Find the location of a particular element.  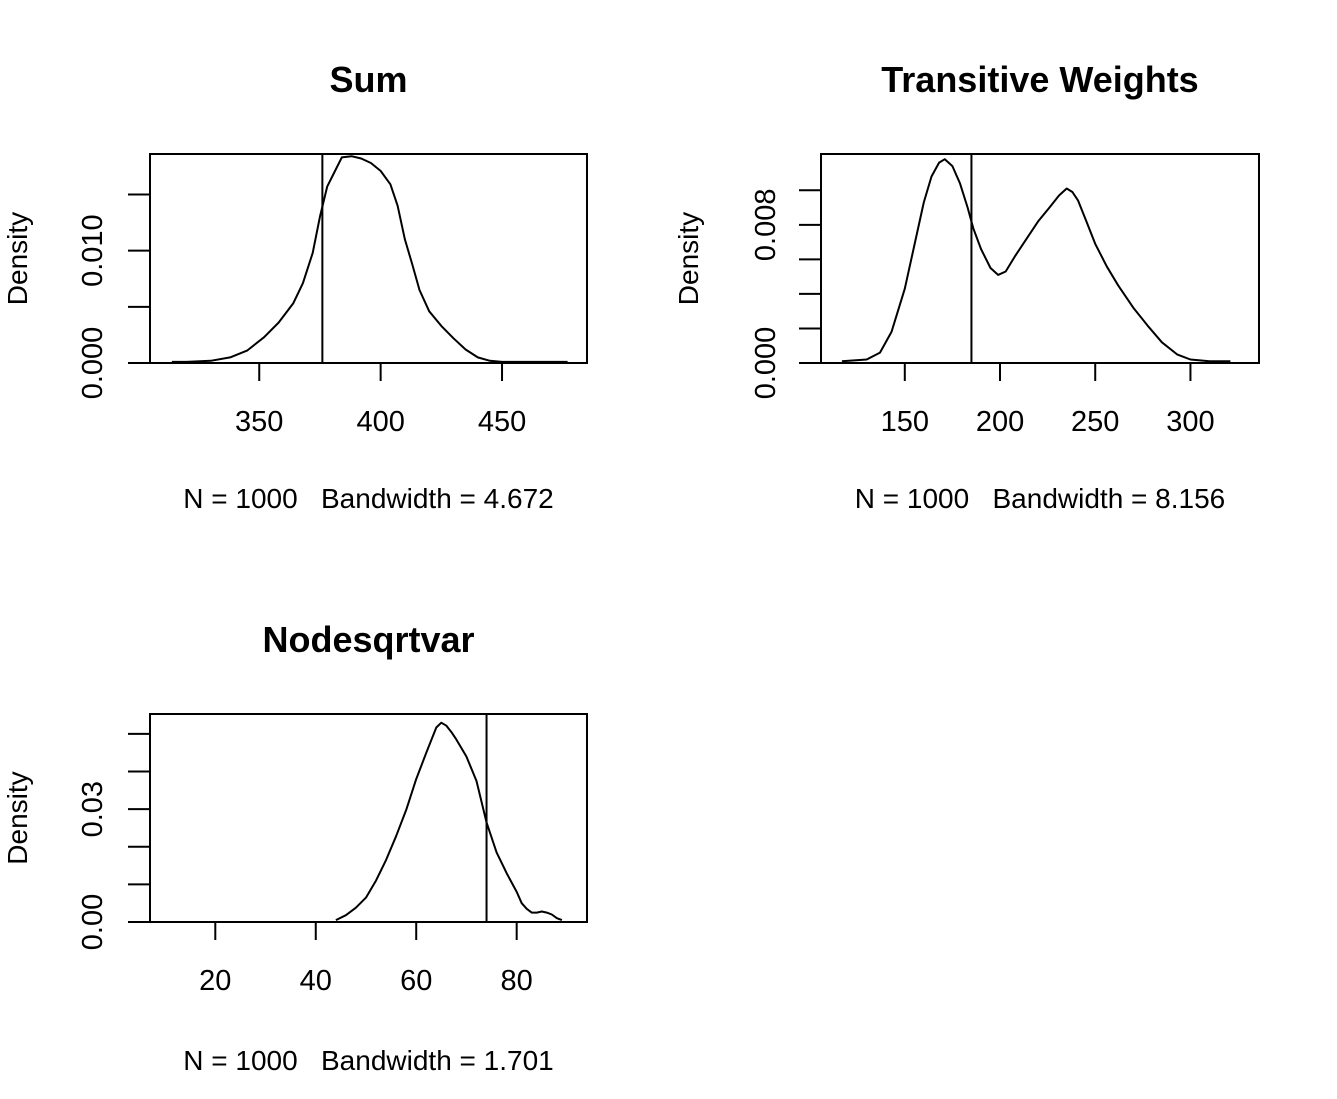

chart-2-plot-box is located at coordinates (1040, 258).